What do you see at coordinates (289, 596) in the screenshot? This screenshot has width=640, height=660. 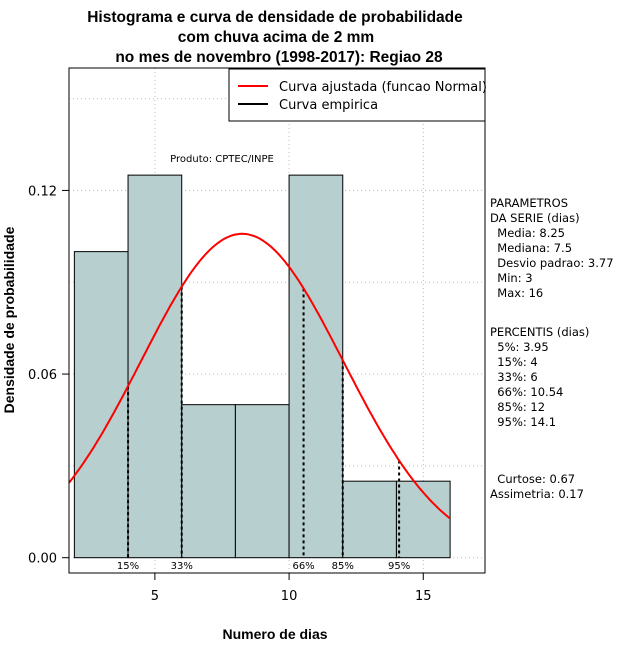 I see `x-tick-label: 10` at bounding box center [289, 596].